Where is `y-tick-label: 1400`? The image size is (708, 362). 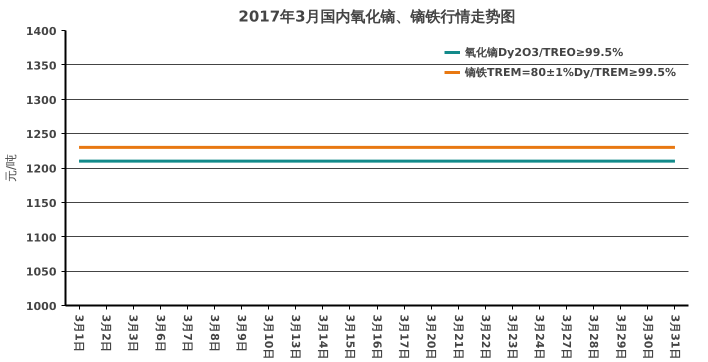 y-tick-label: 1400 is located at coordinates (41, 31).